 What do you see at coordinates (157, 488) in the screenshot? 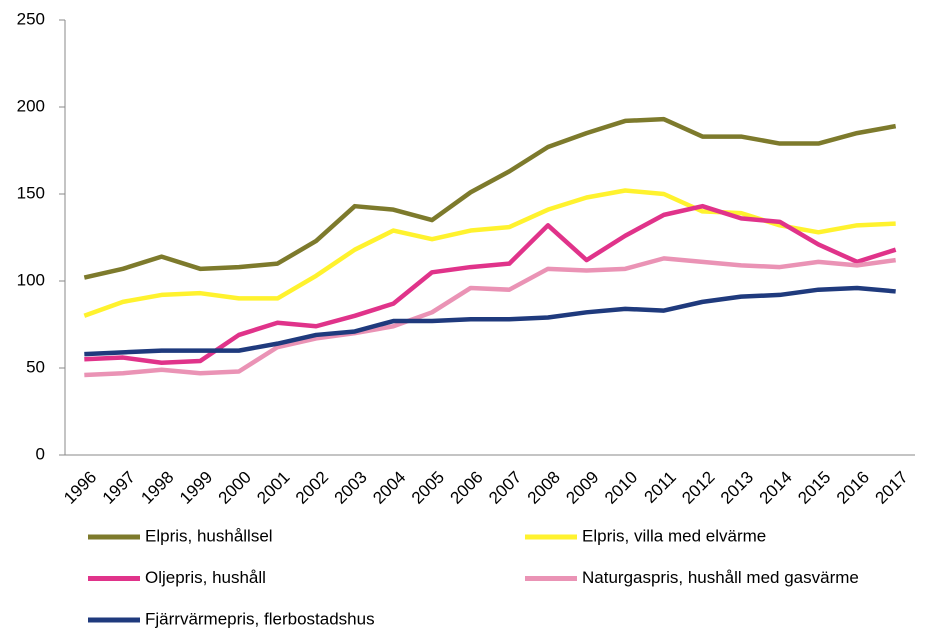
I see `x-tick-label: 1998` at bounding box center [157, 488].